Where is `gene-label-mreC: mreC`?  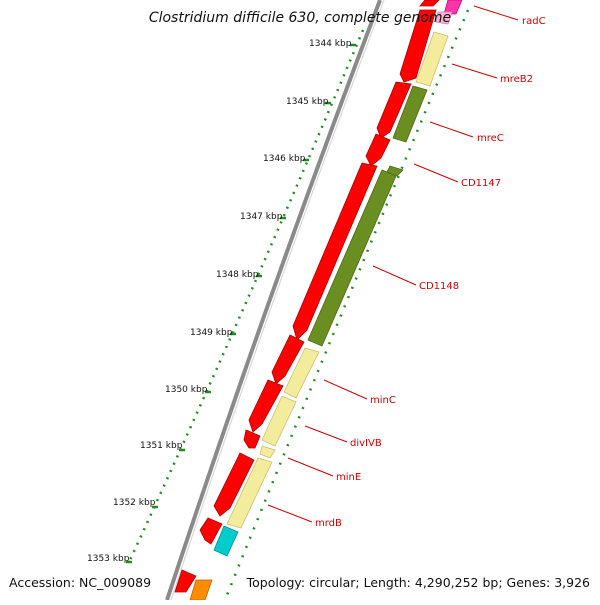 gene-label-mreC: mreC is located at coordinates (490, 138).